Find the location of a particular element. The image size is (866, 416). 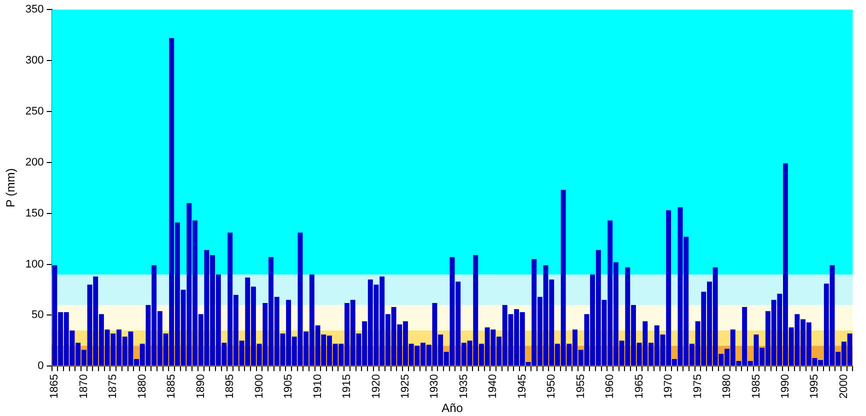

x-tick-label: 1920 is located at coordinates (376, 386).